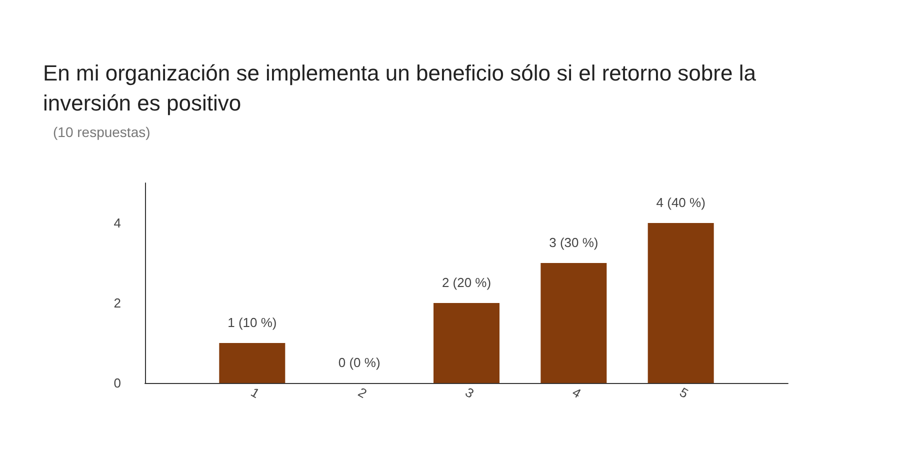  What do you see at coordinates (573, 242) in the screenshot?
I see `data-label: 3 (30 %)` at bounding box center [573, 242].